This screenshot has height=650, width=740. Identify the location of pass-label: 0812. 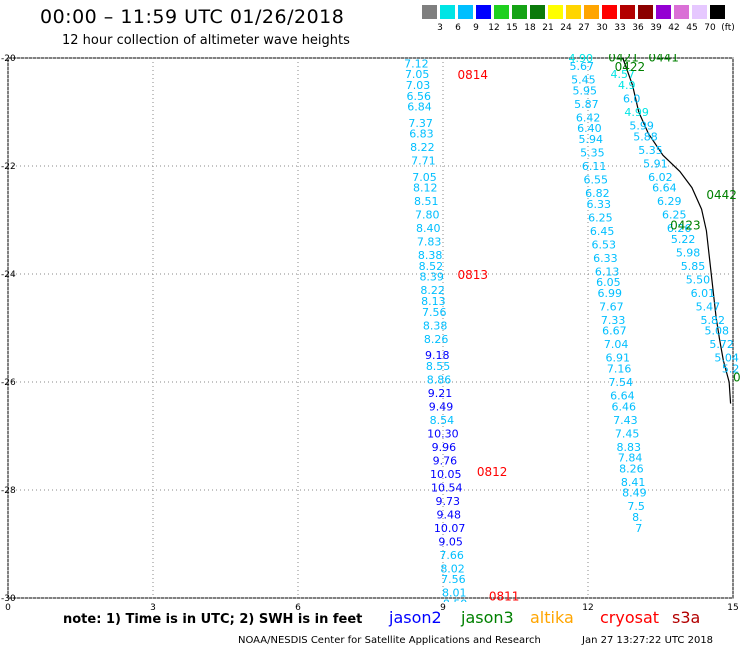
(492, 472).